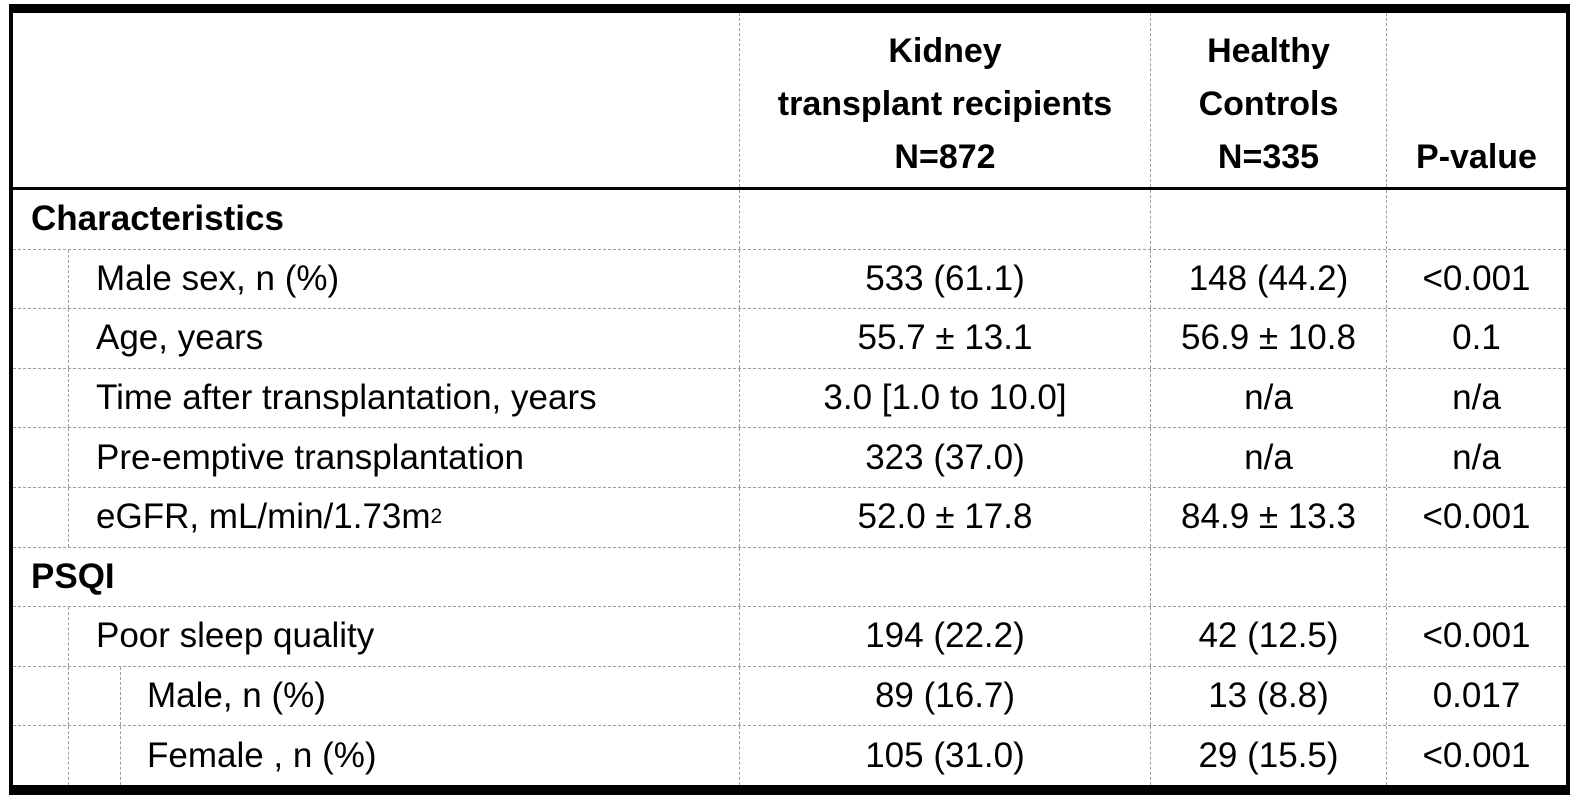  What do you see at coordinates (944, 696) in the screenshot?
I see `ktr-value-cell: 89 (16.7)` at bounding box center [944, 696].